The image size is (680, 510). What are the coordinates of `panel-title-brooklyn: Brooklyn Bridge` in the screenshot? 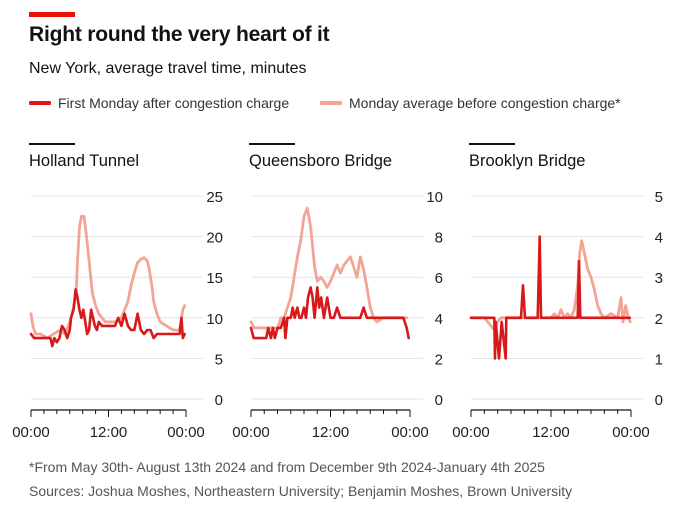 It's located at (527, 161).